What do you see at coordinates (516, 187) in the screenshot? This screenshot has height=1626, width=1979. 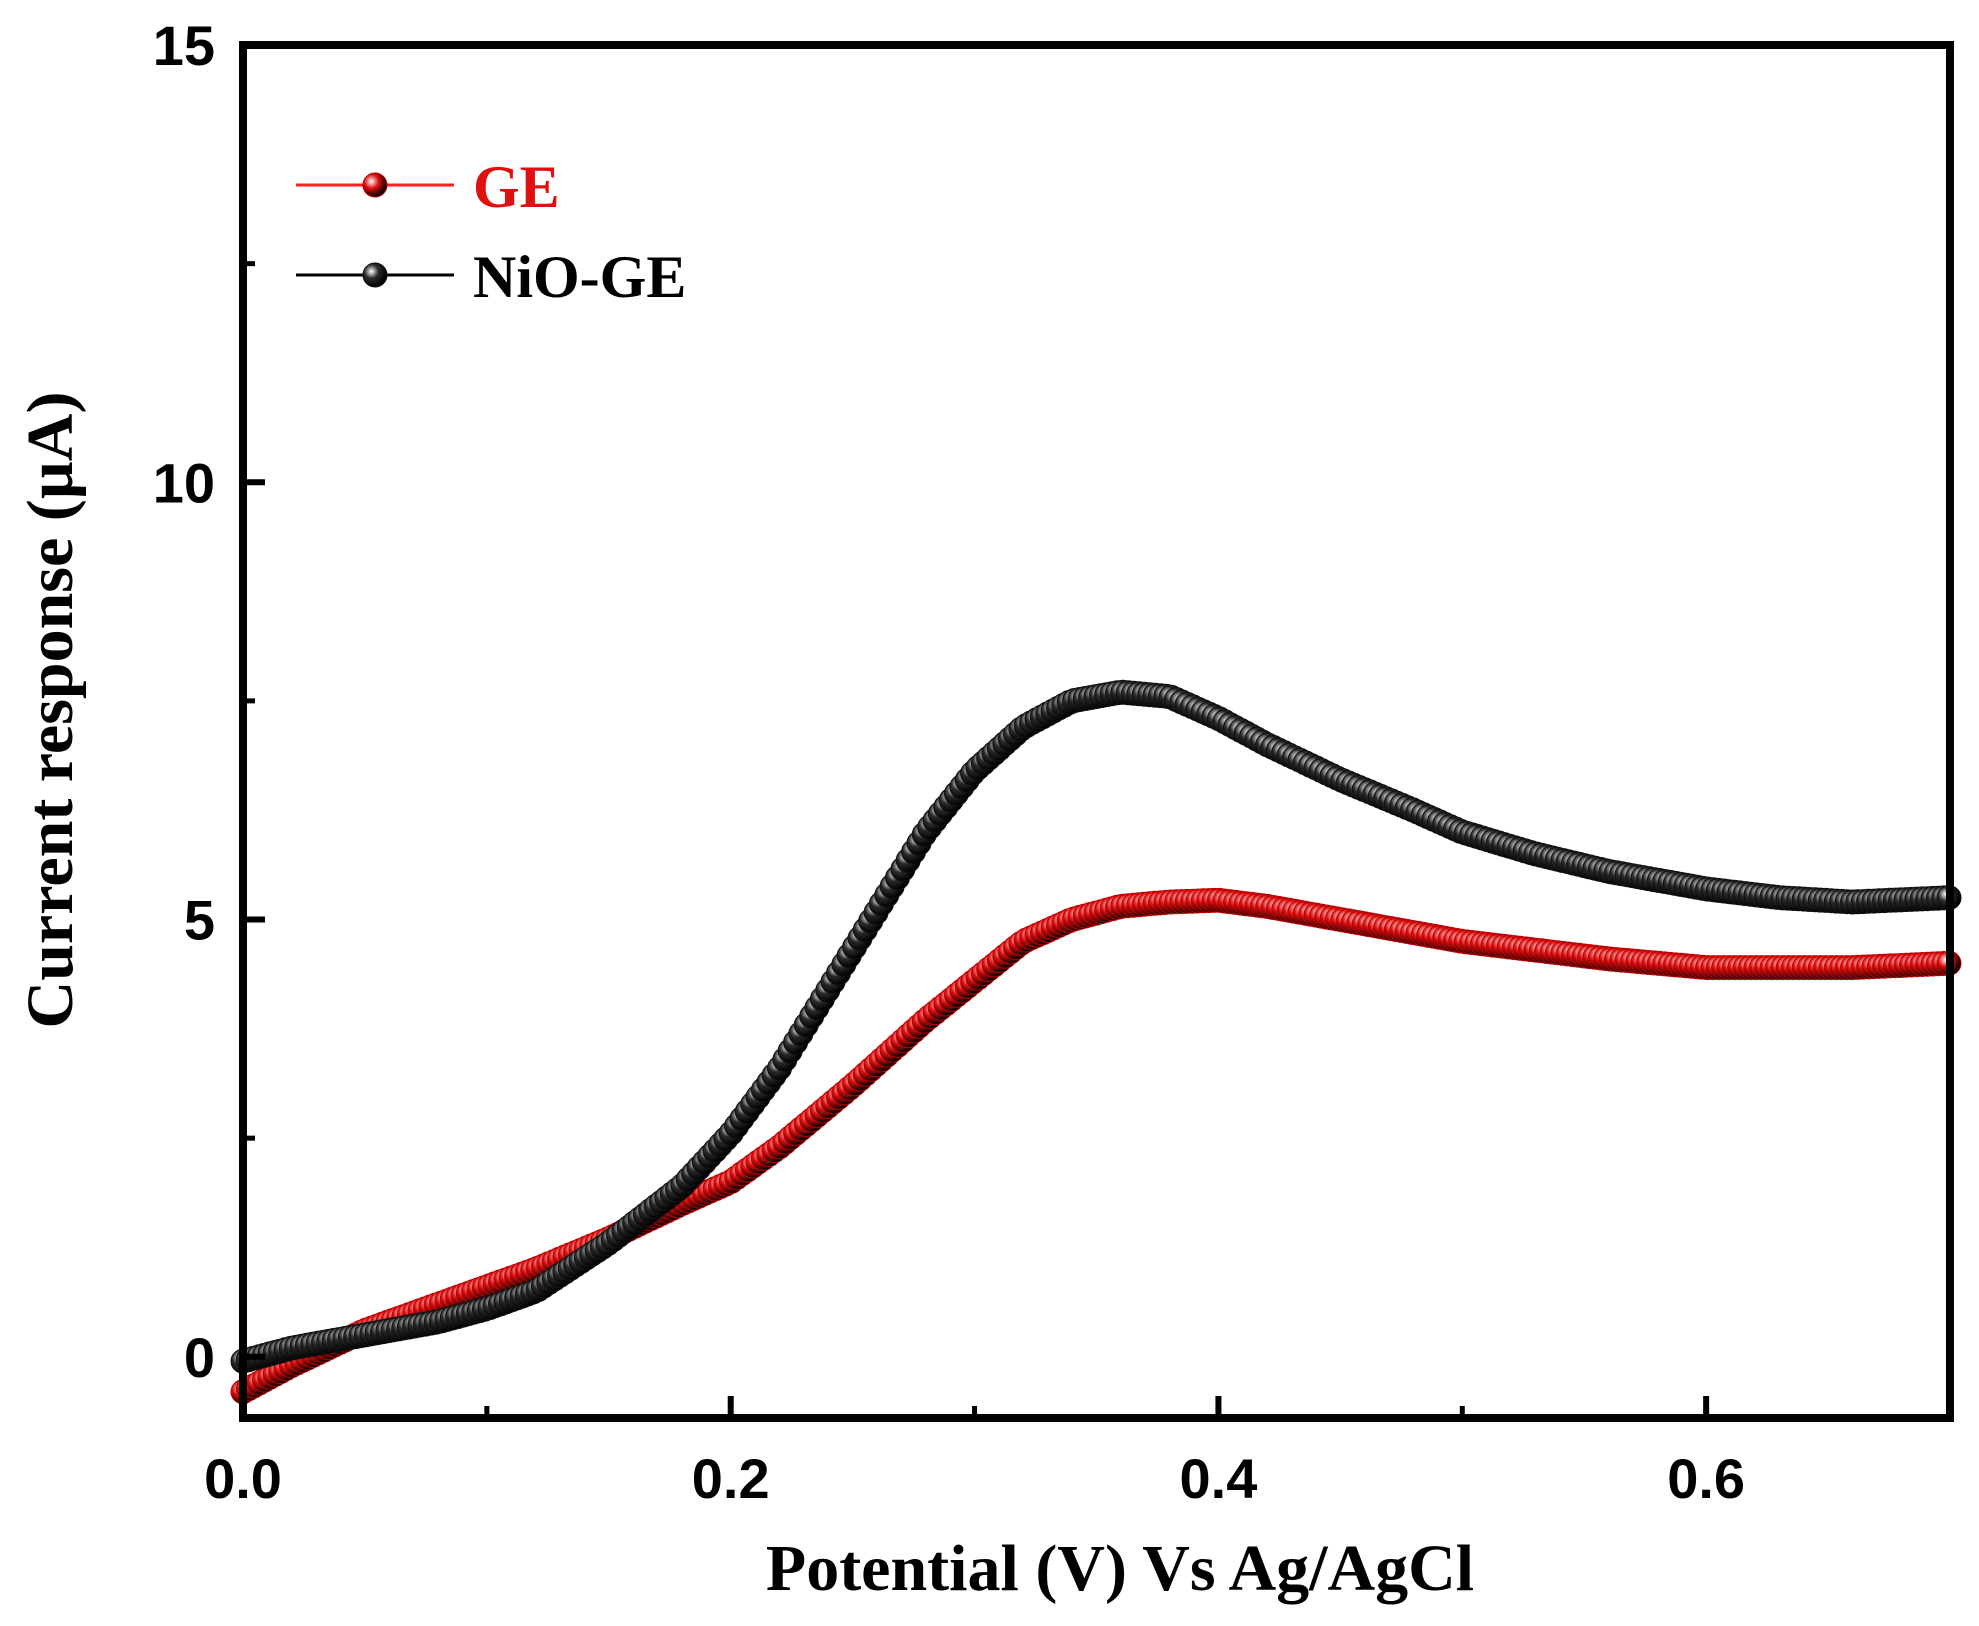 I see `legend-label: GE` at bounding box center [516, 187].